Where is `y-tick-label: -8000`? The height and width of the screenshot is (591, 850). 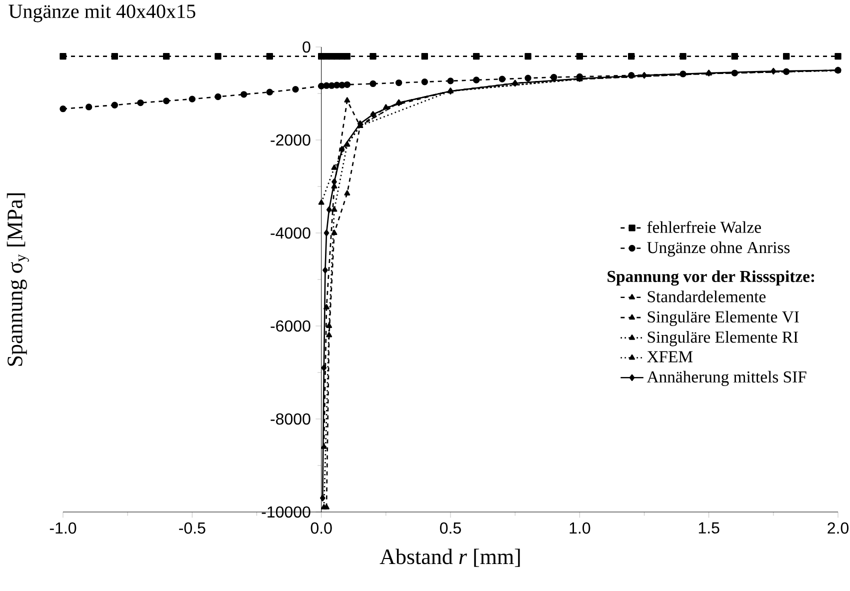
y-tick-label: -8000 is located at coordinates (290, 419).